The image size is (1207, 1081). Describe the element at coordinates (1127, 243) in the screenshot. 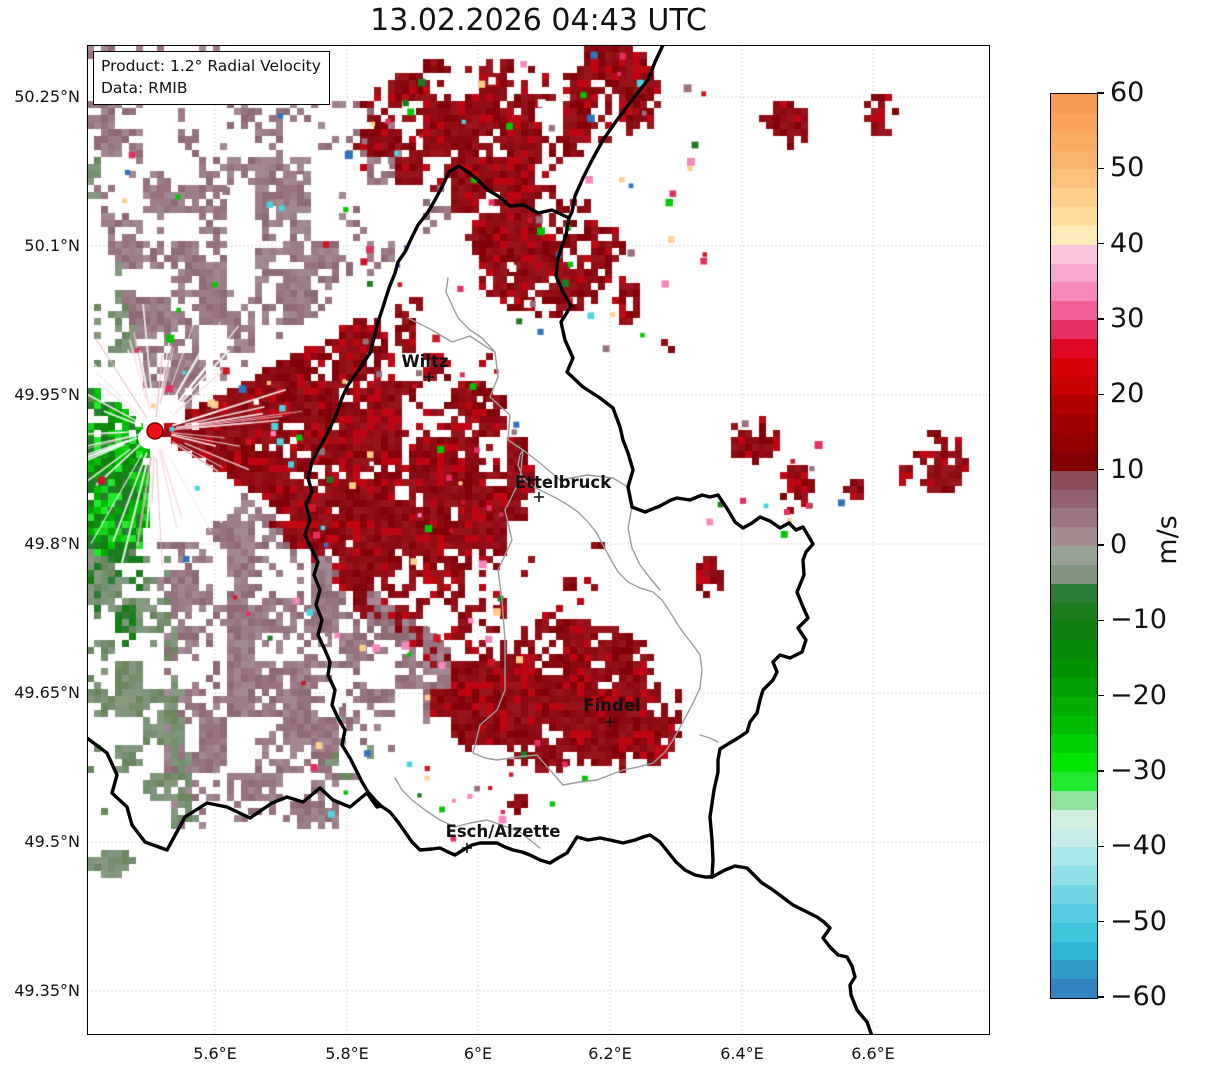

I see `colorbar-tick-label: 40` at that location.